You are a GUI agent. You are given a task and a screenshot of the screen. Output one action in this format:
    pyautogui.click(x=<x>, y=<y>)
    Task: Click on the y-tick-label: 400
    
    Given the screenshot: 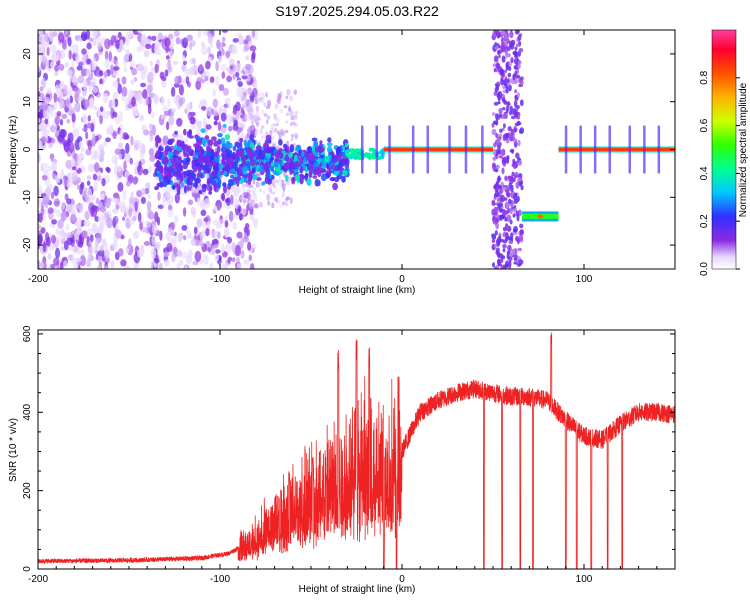 What is the action you would take?
    pyautogui.click(x=27, y=411)
    